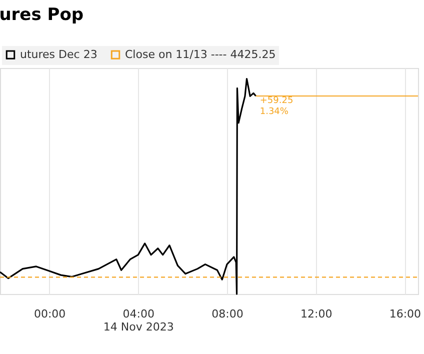  What do you see at coordinates (228, 314) in the screenshot?
I see `x-tick-label: 08:00` at bounding box center [228, 314].